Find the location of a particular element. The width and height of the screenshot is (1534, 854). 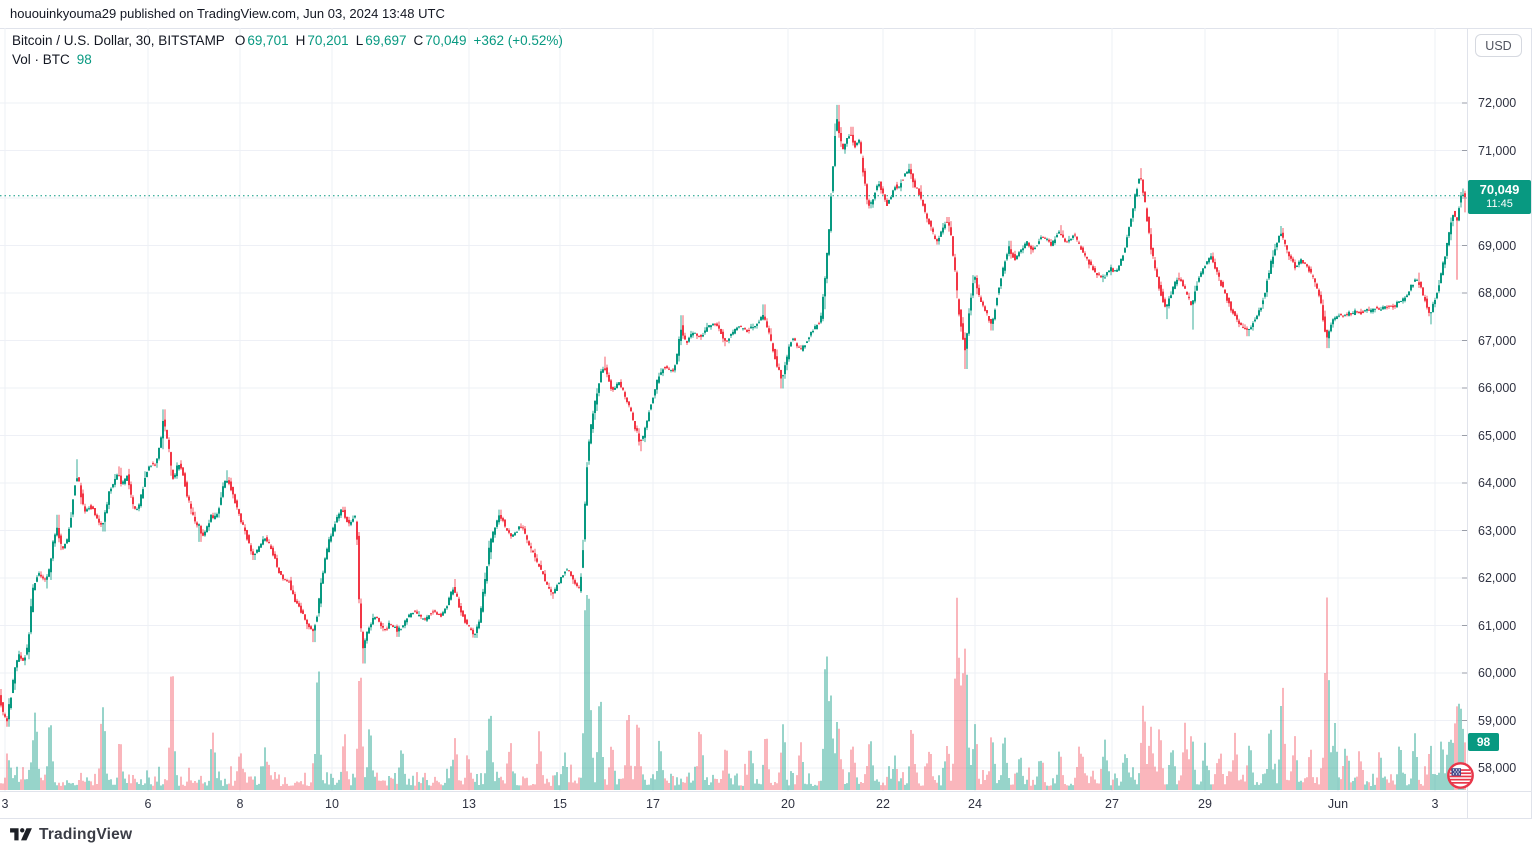

legend-segment: +362 (+0.52%) is located at coordinates (518, 40).